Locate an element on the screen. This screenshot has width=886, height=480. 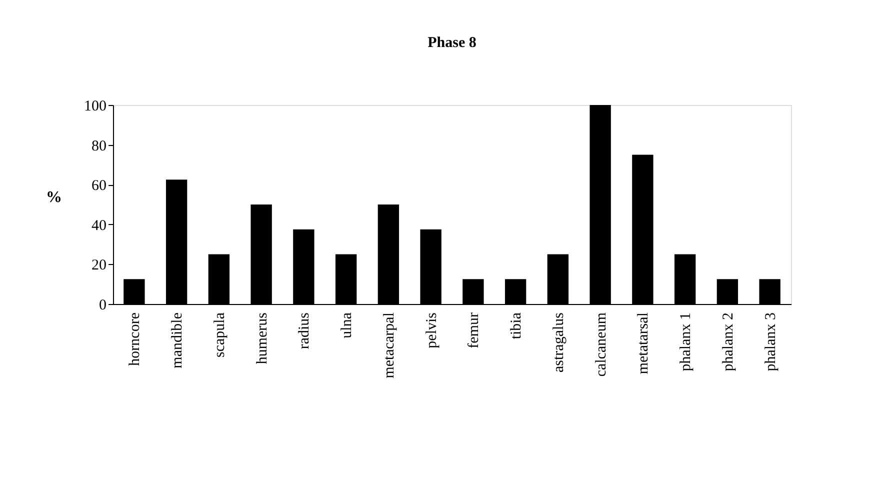
x-tick-label: pelvis is located at coordinates (432, 330).